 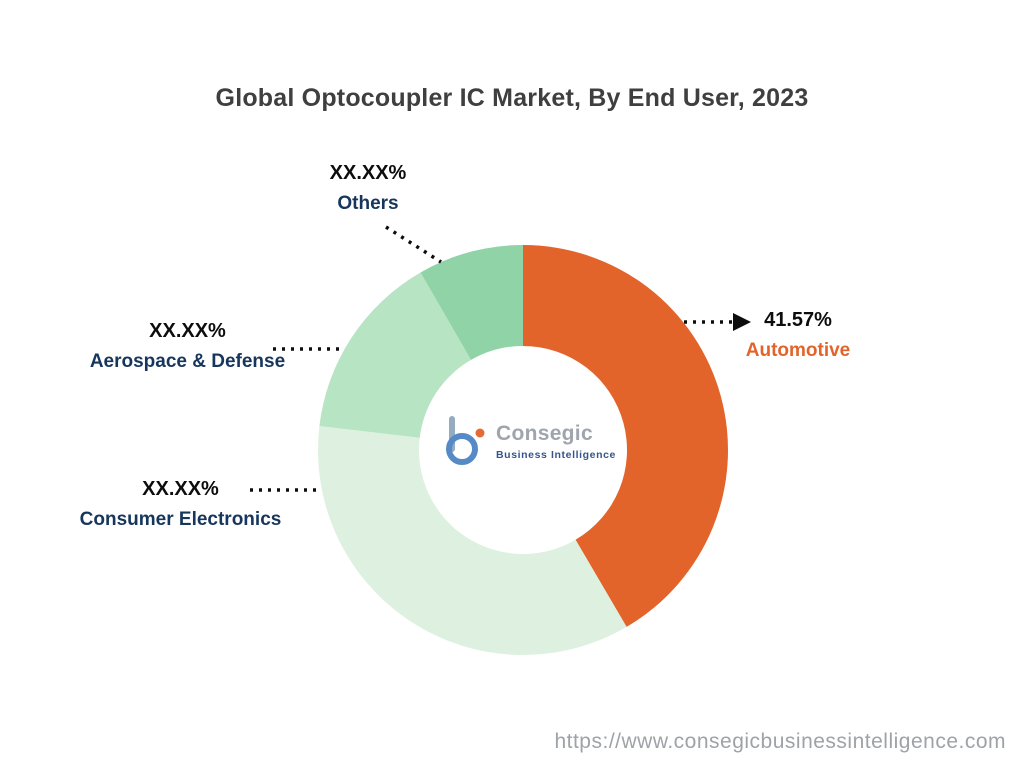 What do you see at coordinates (180, 519) in the screenshot?
I see `consumer-electronics-label: Consumer Electronics` at bounding box center [180, 519].